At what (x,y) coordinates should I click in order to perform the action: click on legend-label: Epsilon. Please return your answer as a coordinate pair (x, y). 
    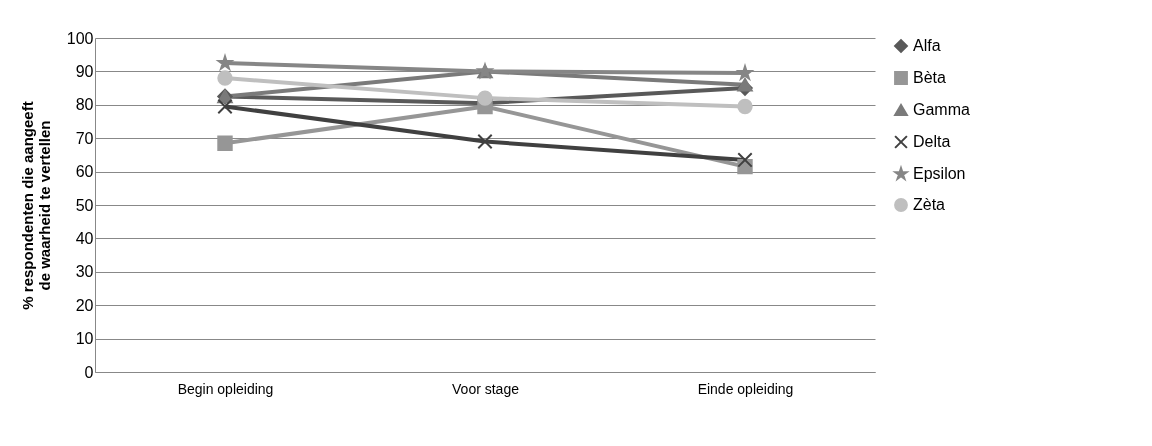
    Looking at the image, I should click on (939, 173).